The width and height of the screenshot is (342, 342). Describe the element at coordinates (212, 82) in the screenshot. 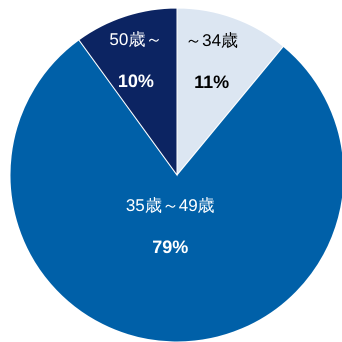

I see `data-label: 11%` at that location.